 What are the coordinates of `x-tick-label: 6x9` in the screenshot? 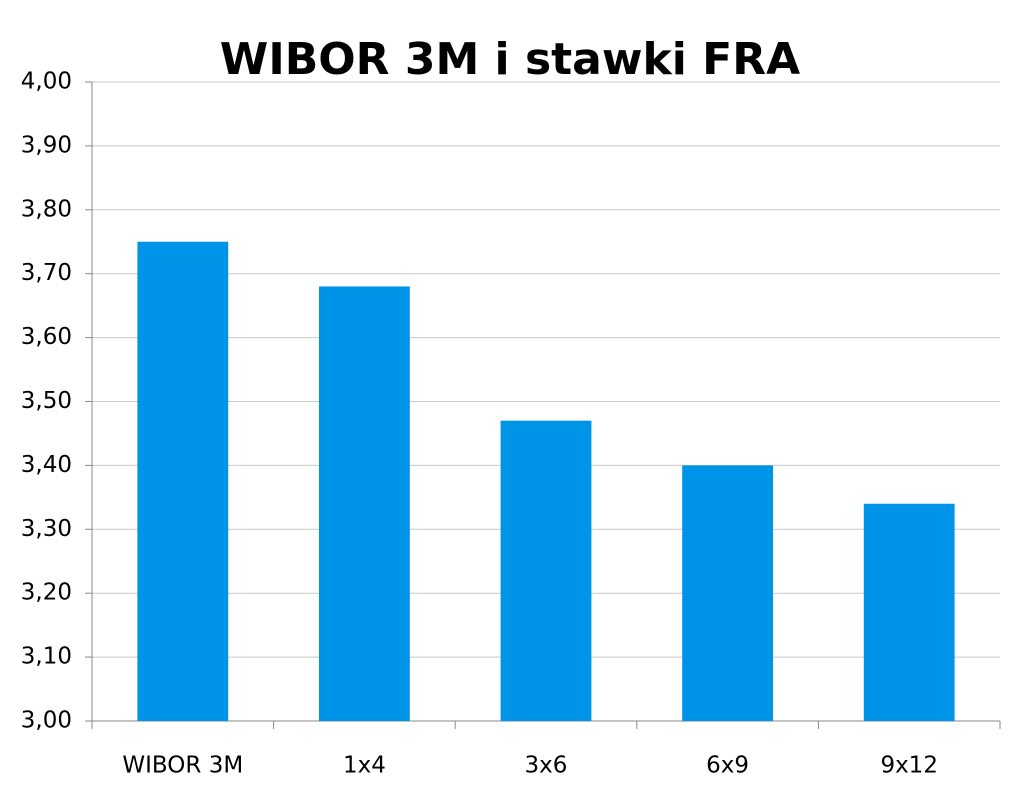 It's located at (727, 766).